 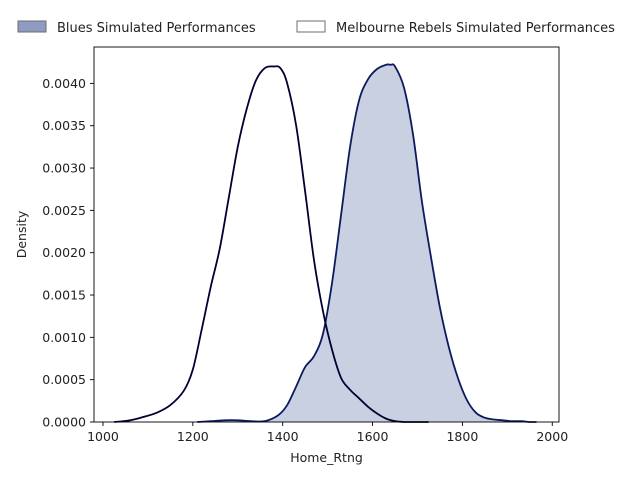 I want to click on y-tick-label: 0.0015, so click(x=64, y=295).